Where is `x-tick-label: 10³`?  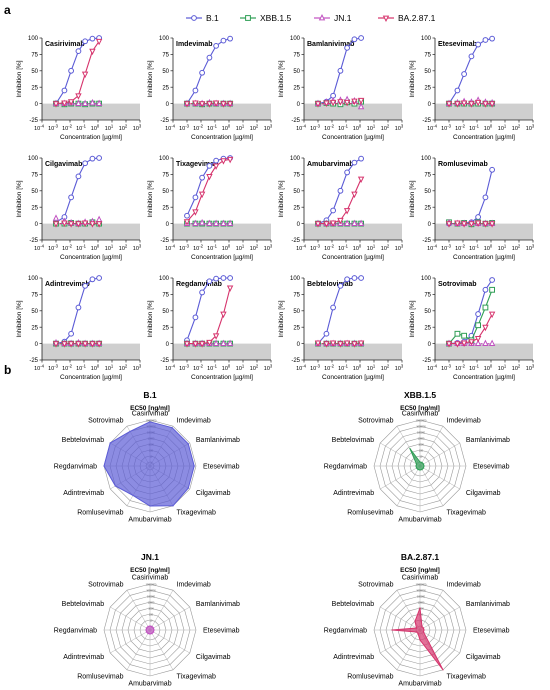
x-tick-label: 10³ is located at coordinates (137, 368).